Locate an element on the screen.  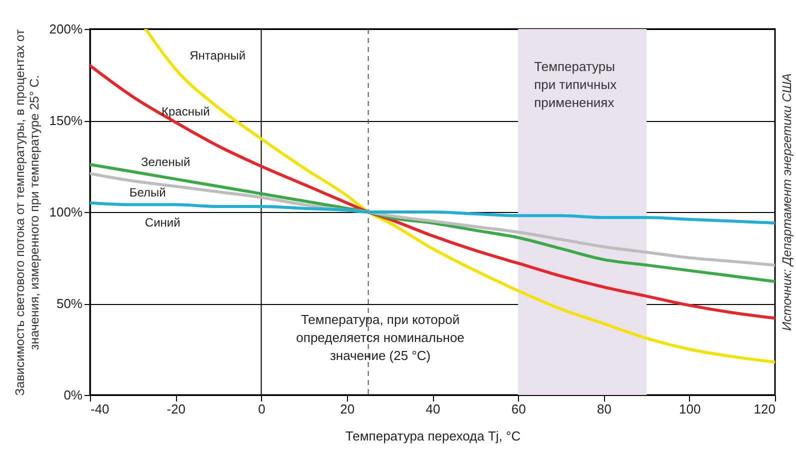
x-tick-label: 80 is located at coordinates (604, 409).